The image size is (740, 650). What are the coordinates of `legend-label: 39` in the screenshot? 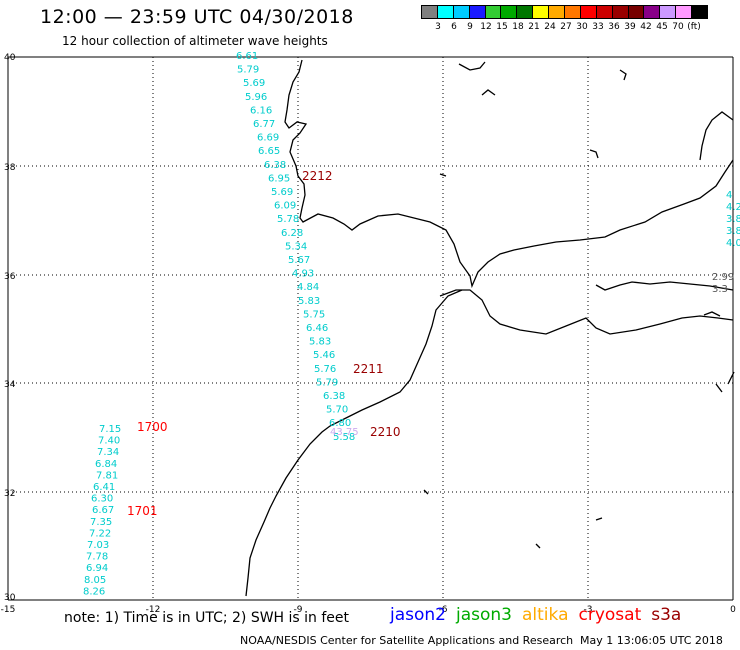 It's located at (630, 27).